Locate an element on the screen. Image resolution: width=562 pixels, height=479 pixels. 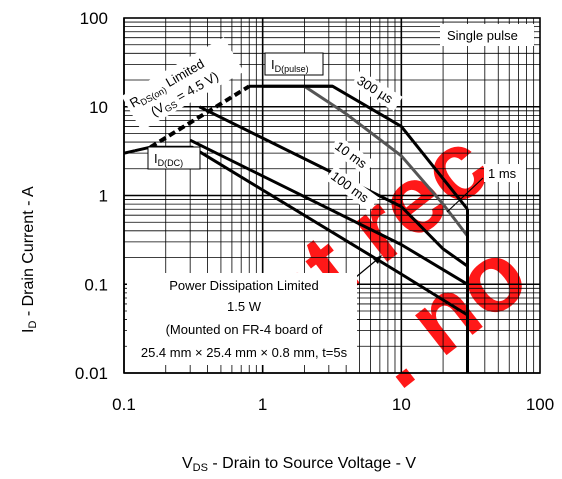
id-dc-box is located at coordinates (174, 158).